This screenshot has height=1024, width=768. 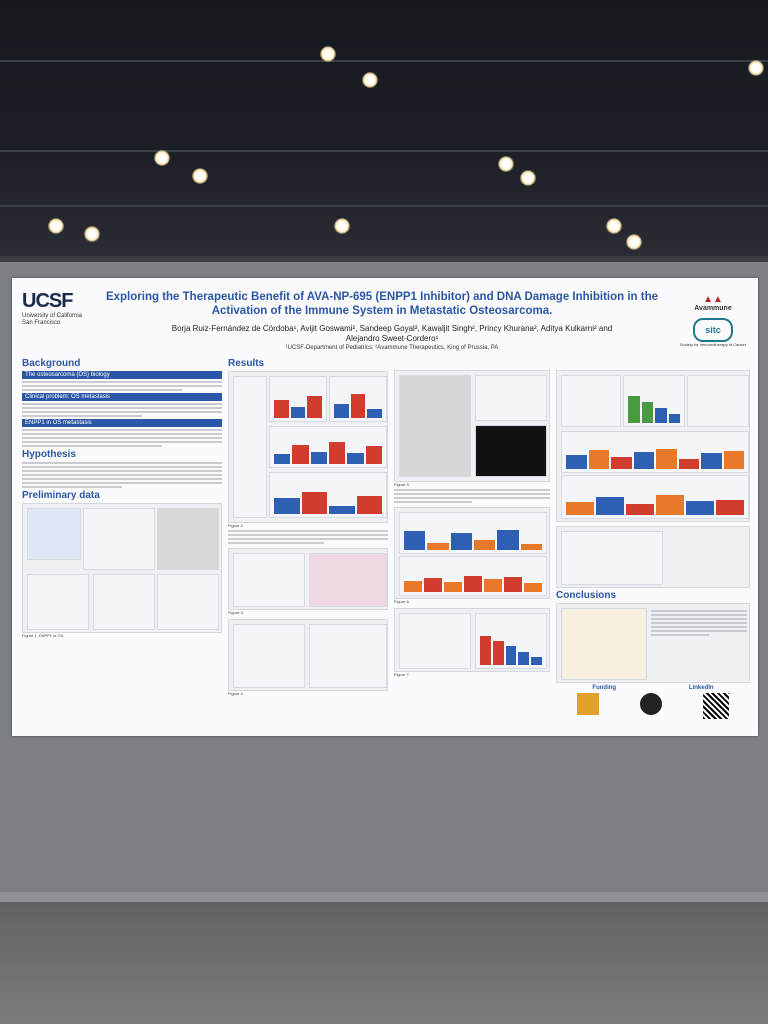 What do you see at coordinates (384, 963) in the screenshot?
I see `floor` at bounding box center [384, 963].